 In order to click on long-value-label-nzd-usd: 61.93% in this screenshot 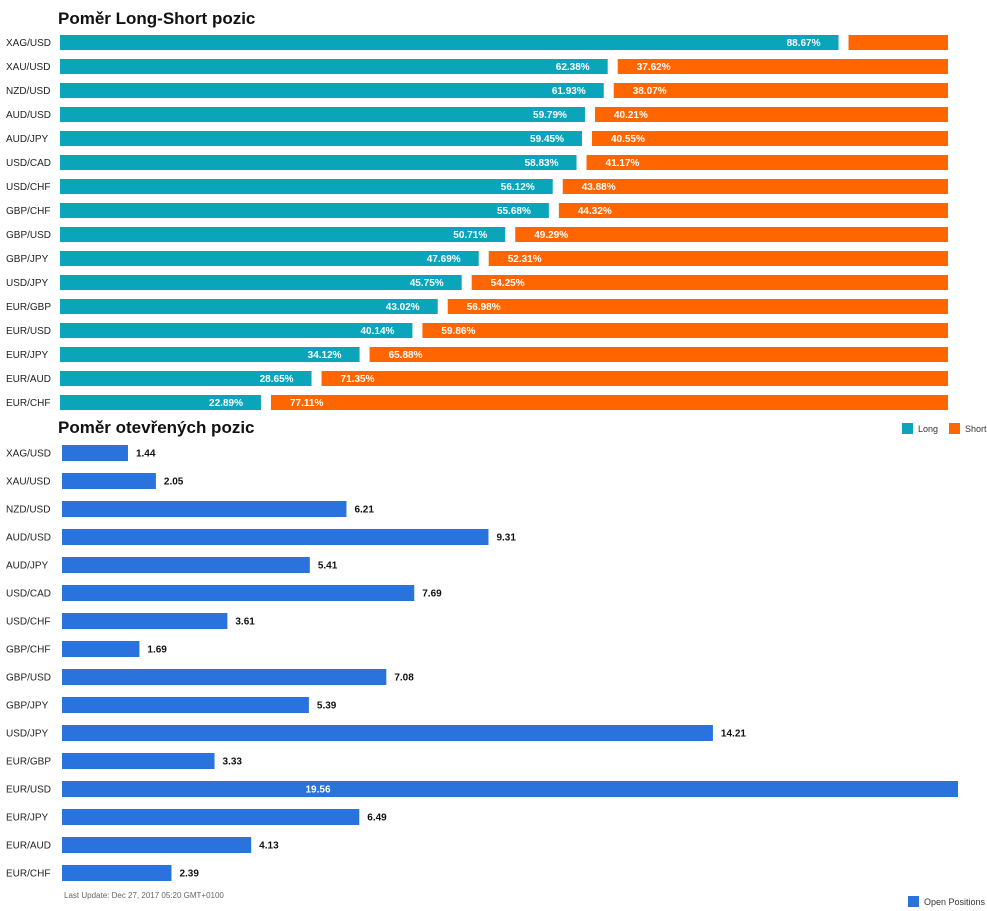, I will do `click(569, 91)`.